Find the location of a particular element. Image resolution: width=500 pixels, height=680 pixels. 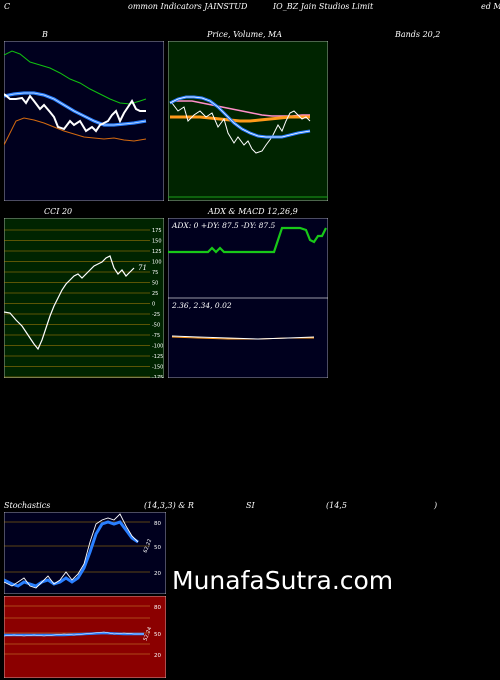

adx-chart: ADX: 0 +DY: 87.5 -DY: 87.5 is located at coordinates (248, 258).